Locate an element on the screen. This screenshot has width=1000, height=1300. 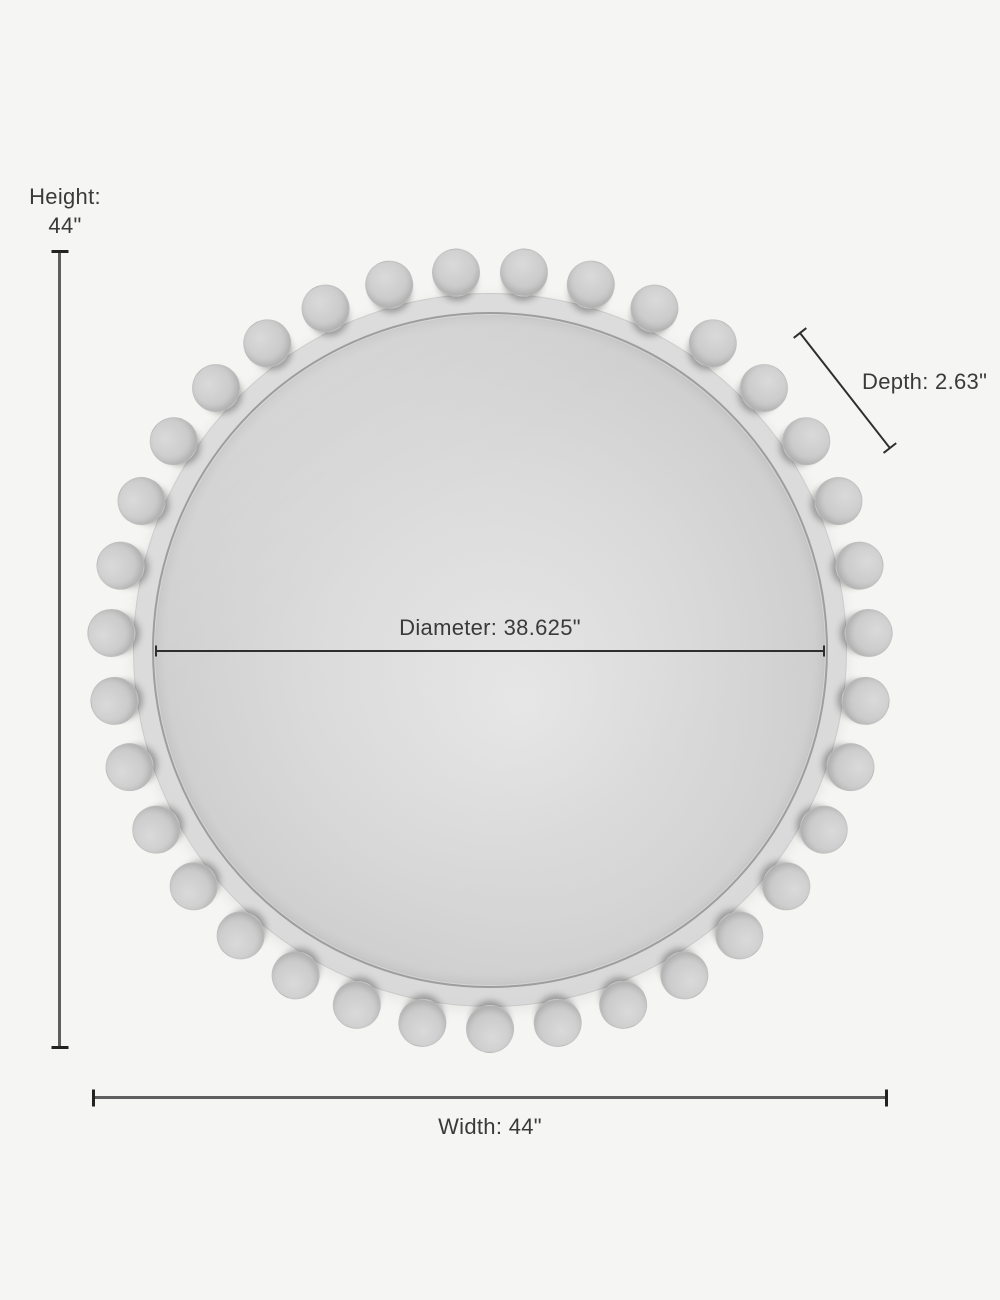
width-line-right-cap is located at coordinates (886, 1097).